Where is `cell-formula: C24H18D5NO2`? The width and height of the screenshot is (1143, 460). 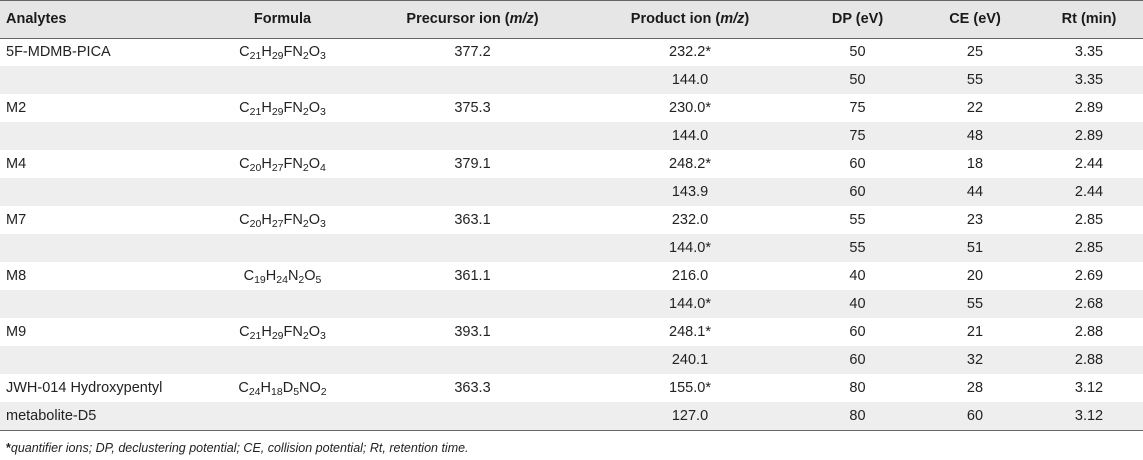
cell-formula: C24H18D5NO2 is located at coordinates (282, 389).